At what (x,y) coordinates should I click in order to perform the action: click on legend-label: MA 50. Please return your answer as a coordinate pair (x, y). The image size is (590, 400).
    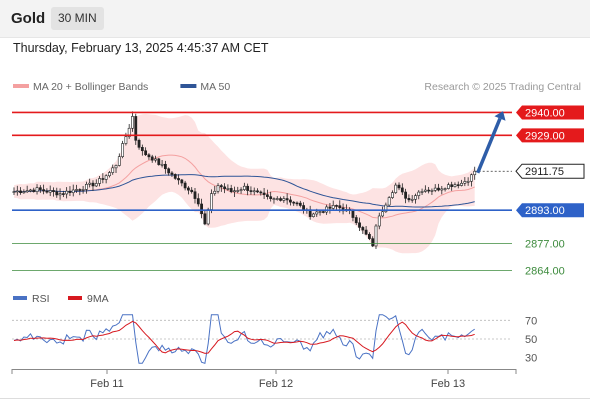
    Looking at the image, I should click on (215, 87).